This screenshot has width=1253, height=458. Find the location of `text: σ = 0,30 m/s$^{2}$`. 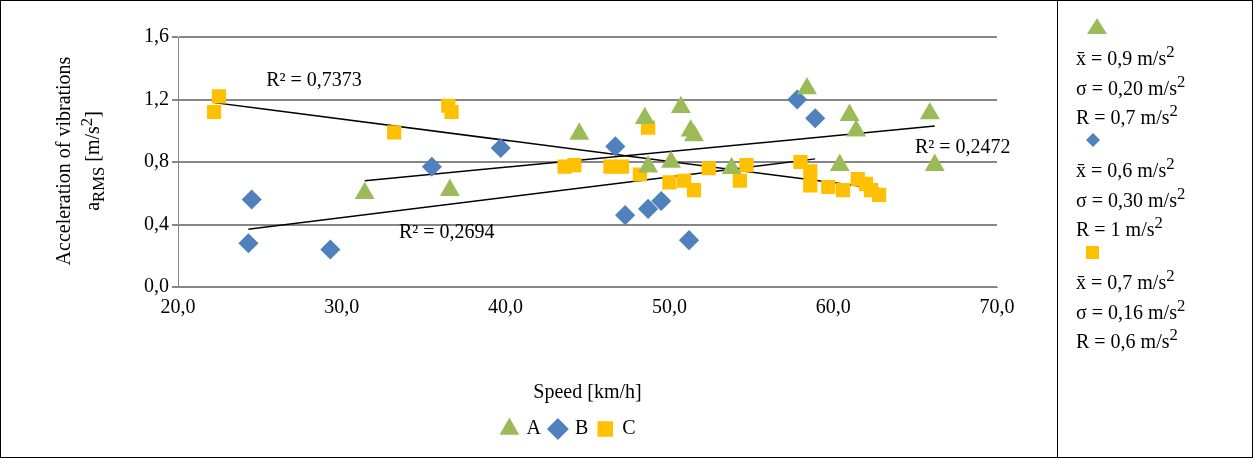

text: σ = 0,30 m/s$^{2}$ is located at coordinates (1131, 197).